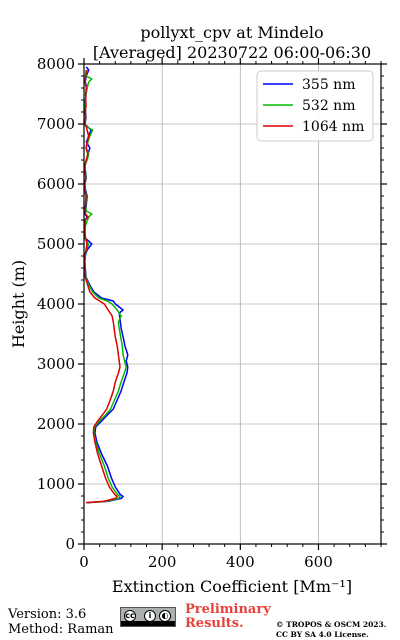 The height and width of the screenshot is (640, 400). I want to click on x-tick-label: 200, so click(162, 562).